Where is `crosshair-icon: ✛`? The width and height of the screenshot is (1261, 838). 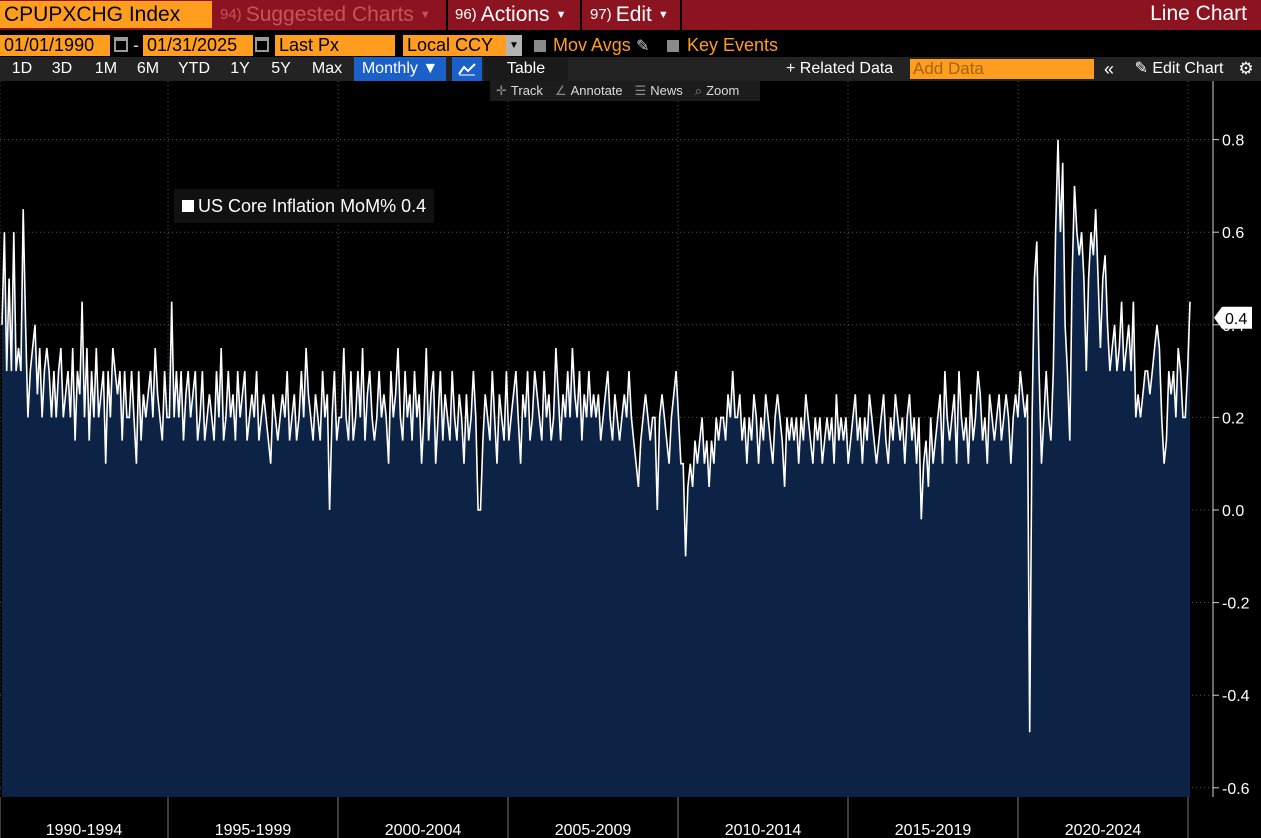
crosshair-icon: ✛ is located at coordinates (501, 90).